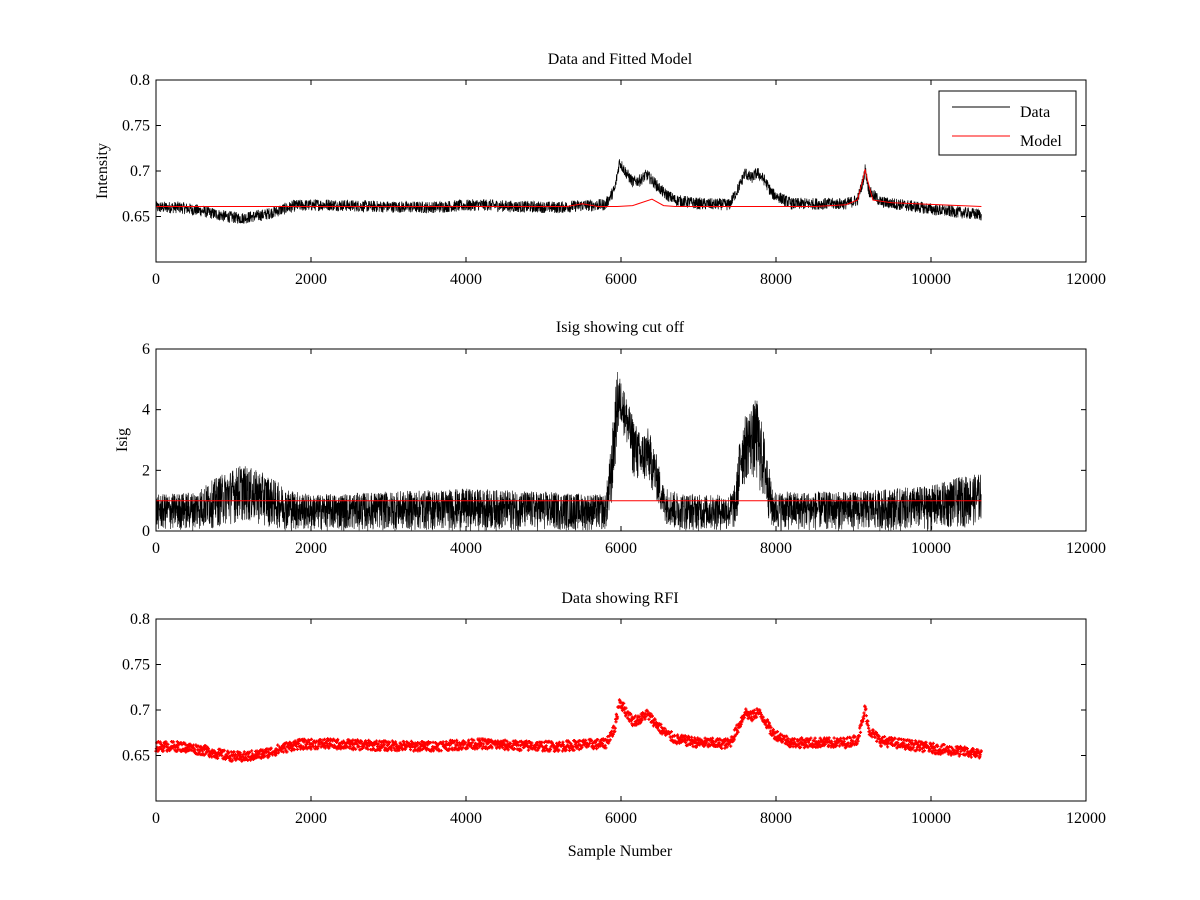 Image resolution: width=1200 pixels, height=900 pixels. I want to click on legend-label-data: Data, so click(1035, 112).